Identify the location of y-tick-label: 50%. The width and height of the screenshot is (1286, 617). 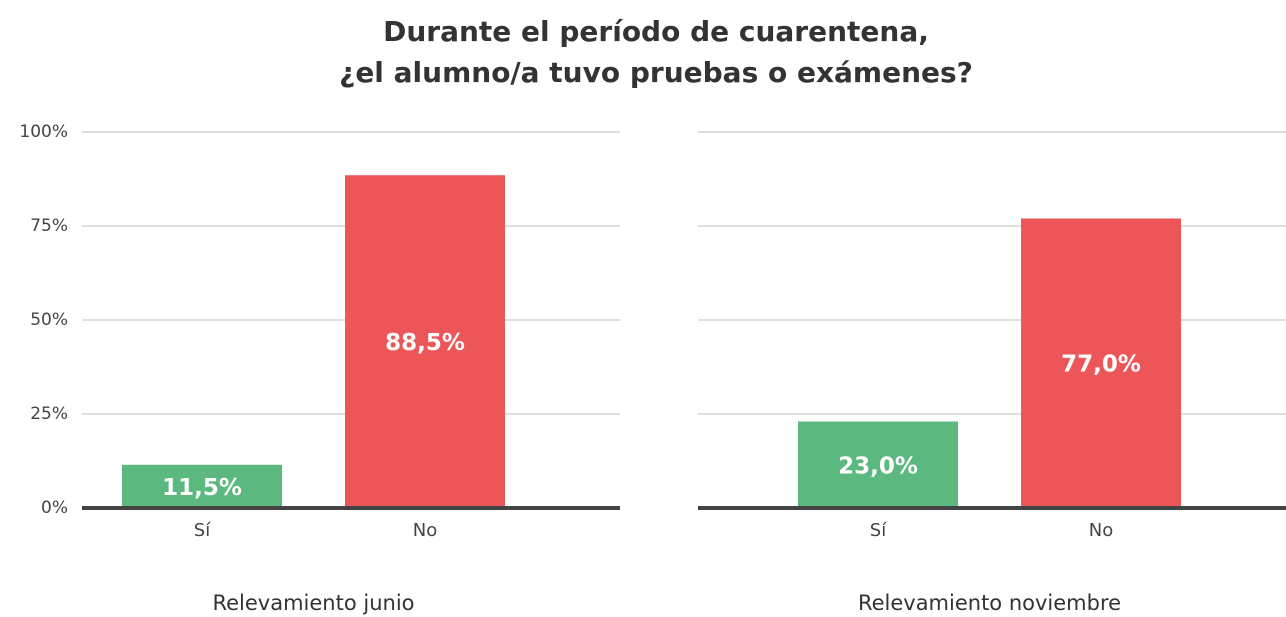
(49, 320).